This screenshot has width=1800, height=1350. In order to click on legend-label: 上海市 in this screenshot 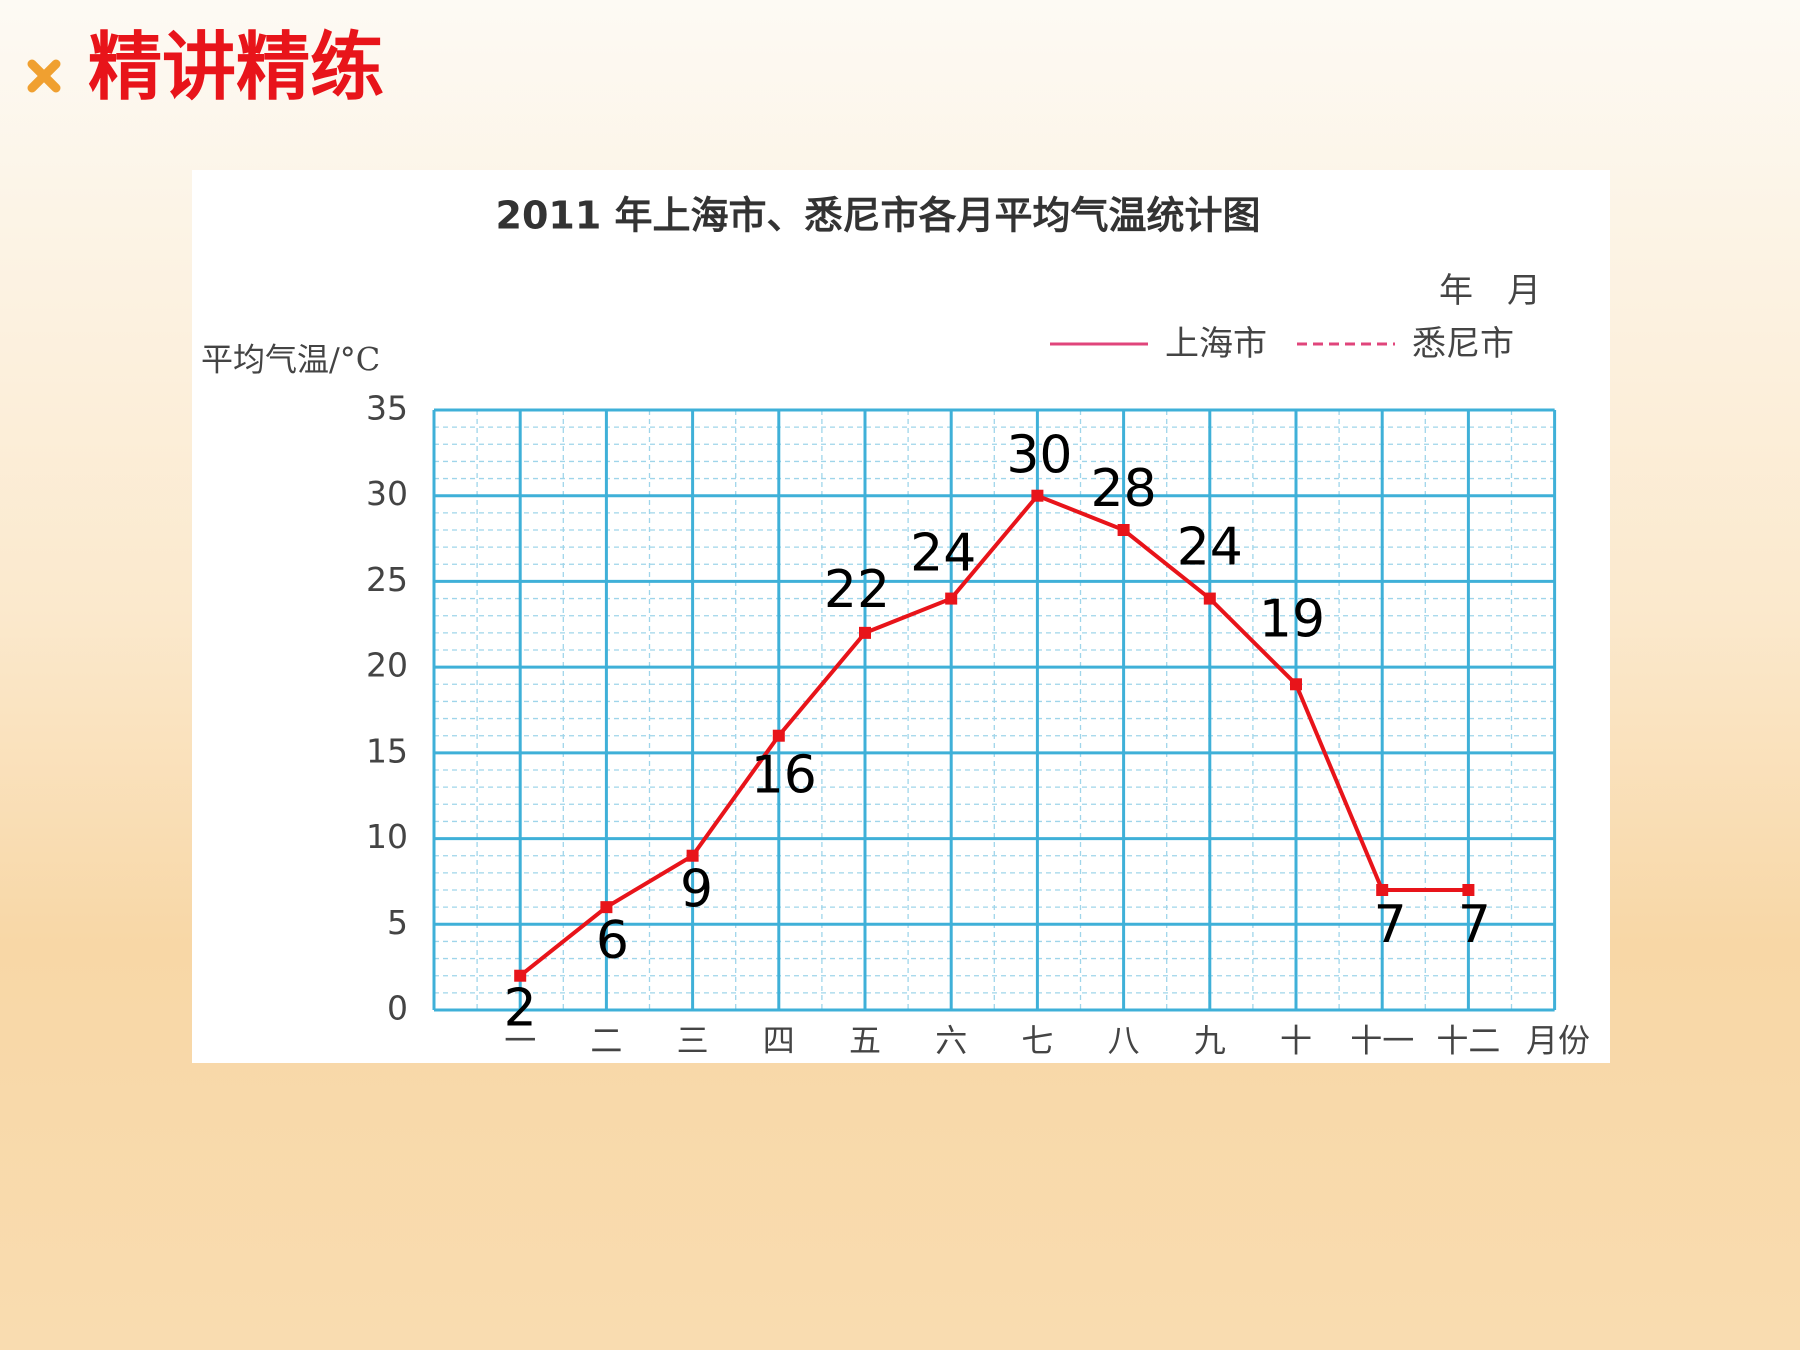, I will do `click(1216, 344)`.